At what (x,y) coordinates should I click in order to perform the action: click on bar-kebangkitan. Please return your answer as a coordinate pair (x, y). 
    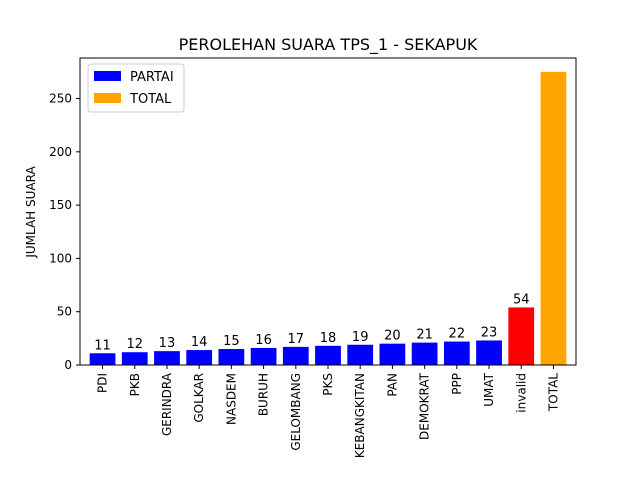
    Looking at the image, I should click on (360, 354).